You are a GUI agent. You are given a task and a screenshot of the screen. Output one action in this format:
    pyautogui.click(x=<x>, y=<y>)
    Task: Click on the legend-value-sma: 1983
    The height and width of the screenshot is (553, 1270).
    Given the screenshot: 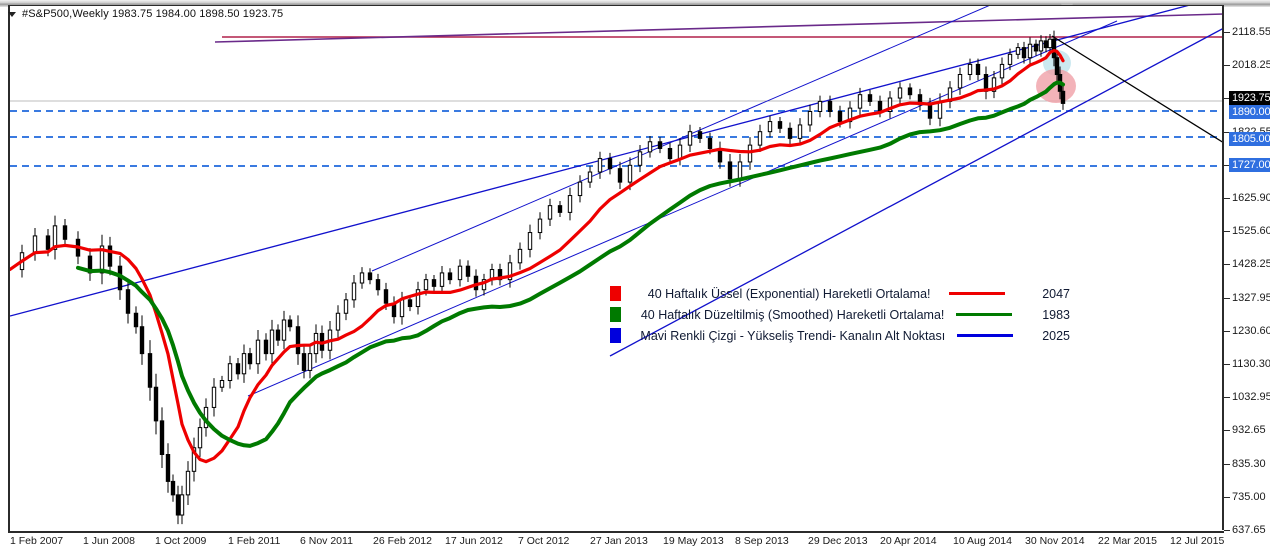 What is the action you would take?
    pyautogui.click(x=1056, y=314)
    